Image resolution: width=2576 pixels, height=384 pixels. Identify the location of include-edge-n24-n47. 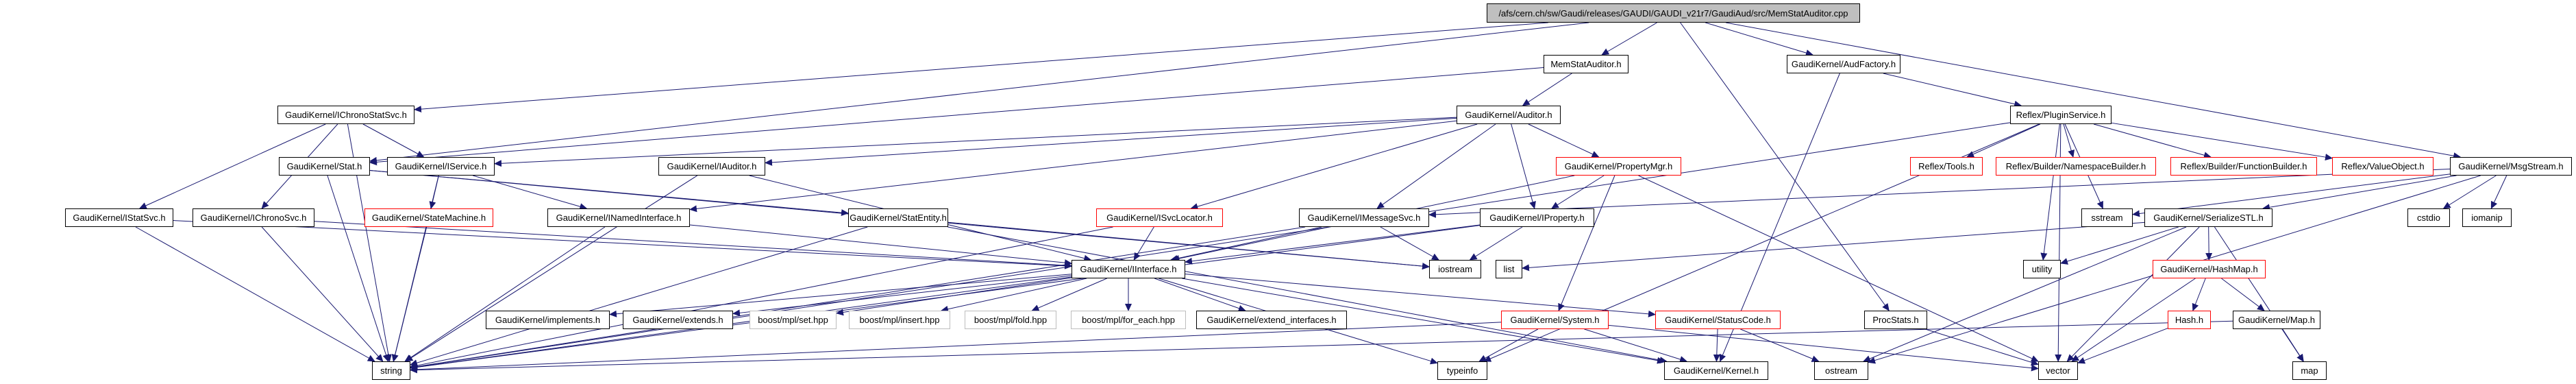
(2025, 294).